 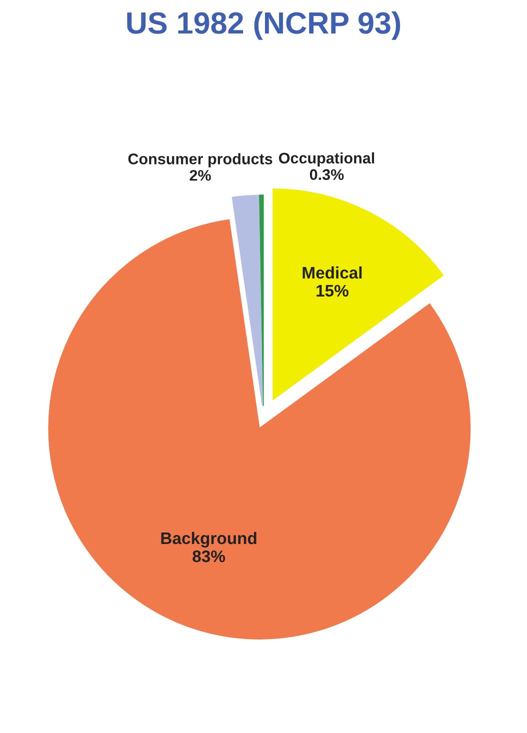 What do you see at coordinates (200, 175) in the screenshot?
I see `data-label: 2%` at bounding box center [200, 175].